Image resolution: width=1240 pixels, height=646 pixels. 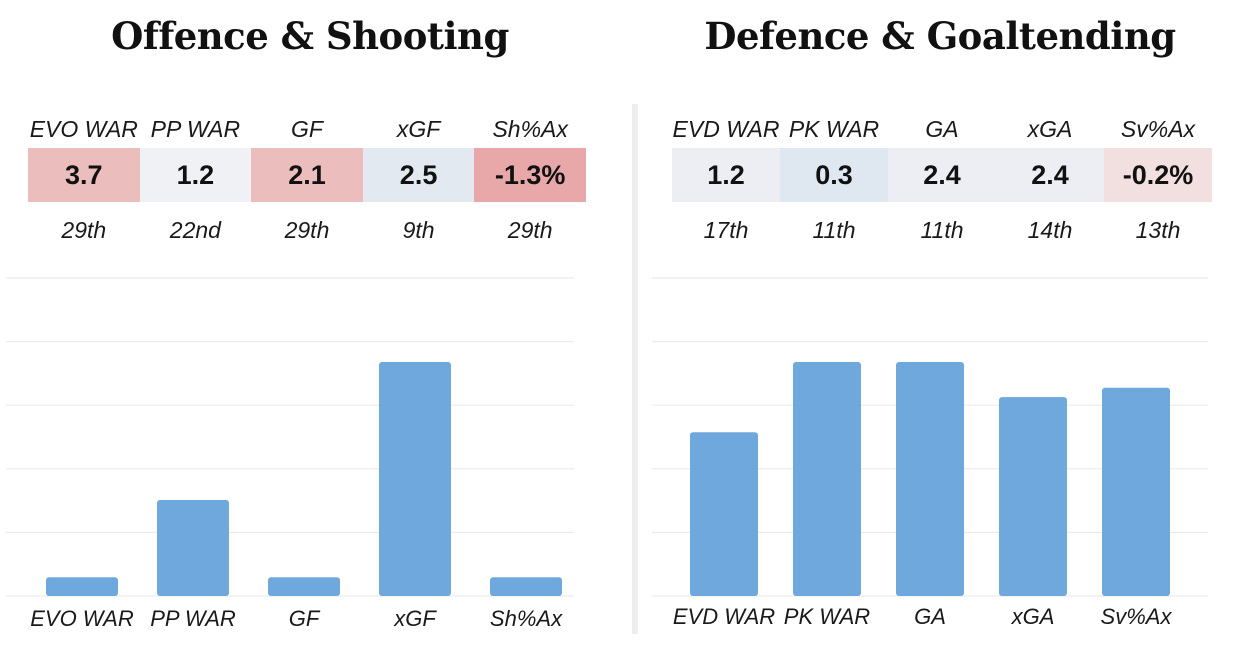 What do you see at coordinates (193, 618) in the screenshot?
I see `bar-category-label: PP WAR` at bounding box center [193, 618].